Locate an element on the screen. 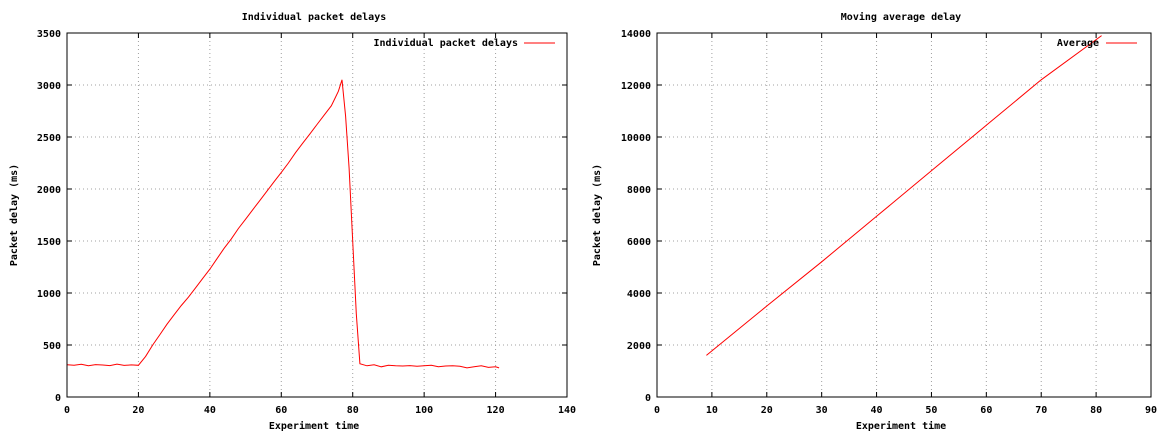 Image resolution: width=1158 pixels, height=432 pixels. chart-2-x-tick-label: 0 is located at coordinates (657, 410).